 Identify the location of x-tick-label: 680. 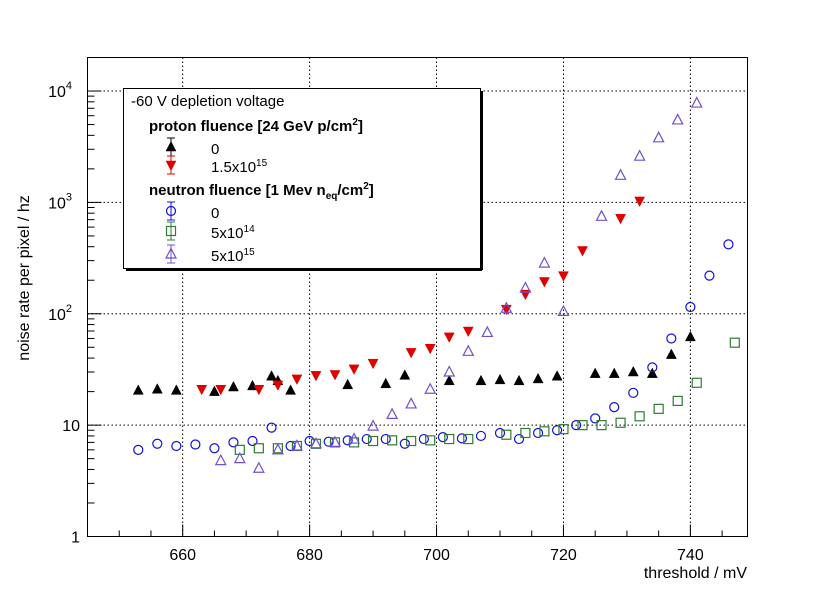
(309, 555).